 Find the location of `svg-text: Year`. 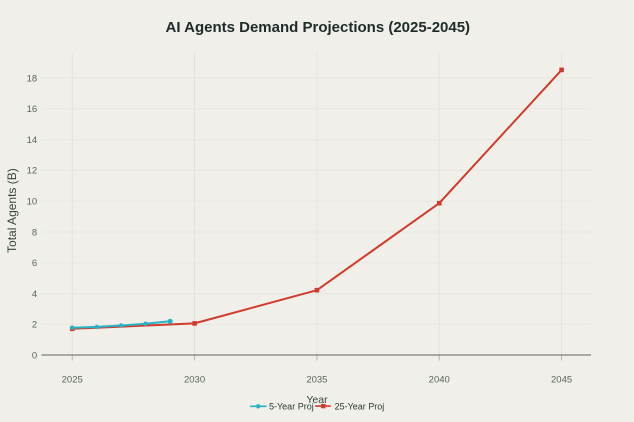

svg-text: Year is located at coordinates (317, 400).